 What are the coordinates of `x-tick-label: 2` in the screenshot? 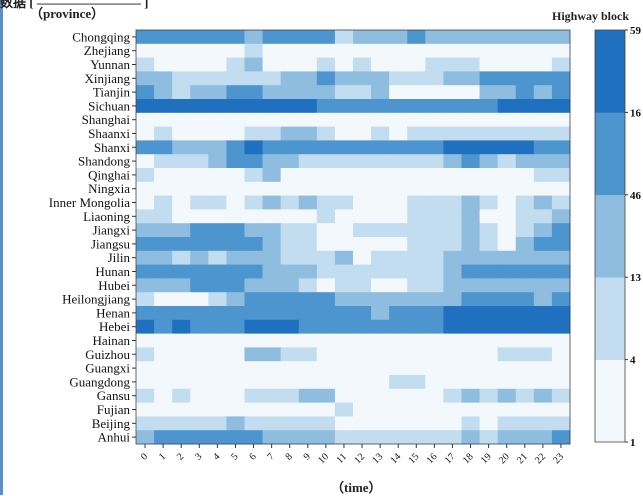 It's located at (180, 456).